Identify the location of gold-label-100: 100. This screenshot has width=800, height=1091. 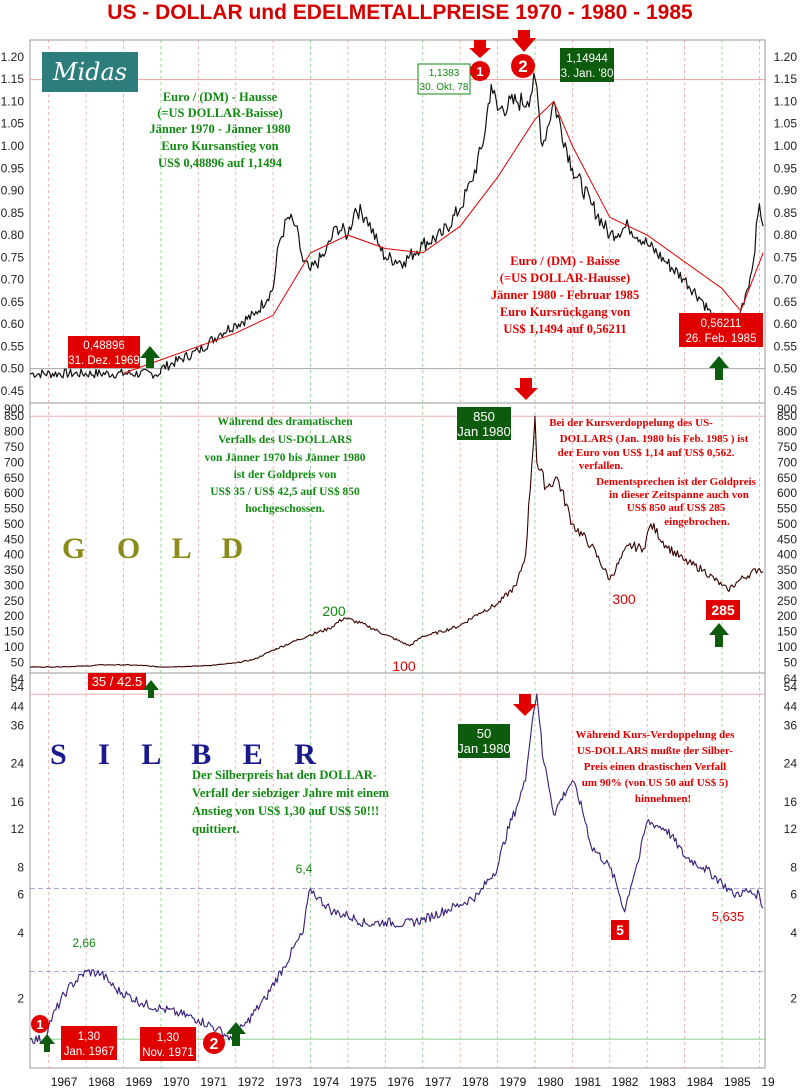
(404, 666).